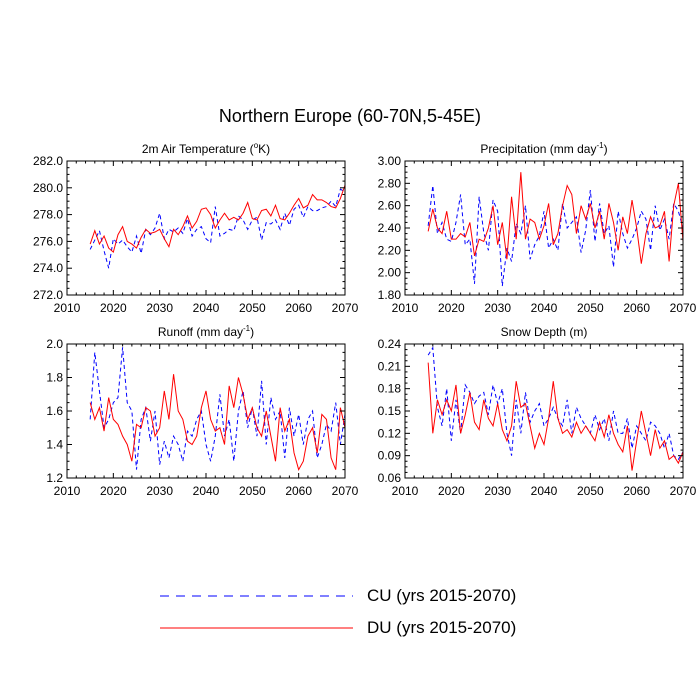 The width and height of the screenshot is (700, 700). What do you see at coordinates (543, 148) in the screenshot?
I see `panel-title: Precipitation (mm day-1)` at bounding box center [543, 148].